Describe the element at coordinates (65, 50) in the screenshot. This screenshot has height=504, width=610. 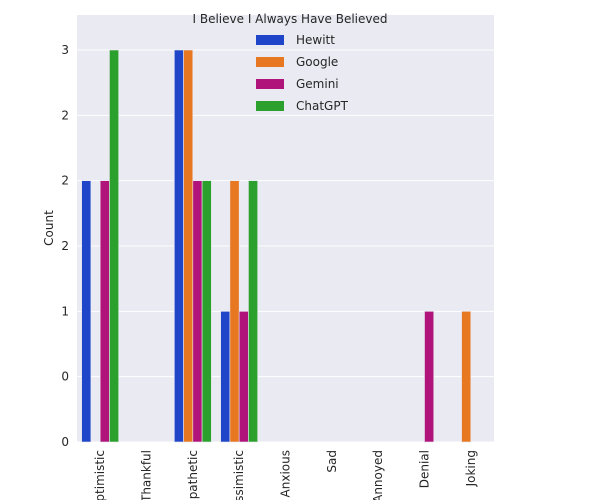
I see `y-tick-label: 3` at that location.